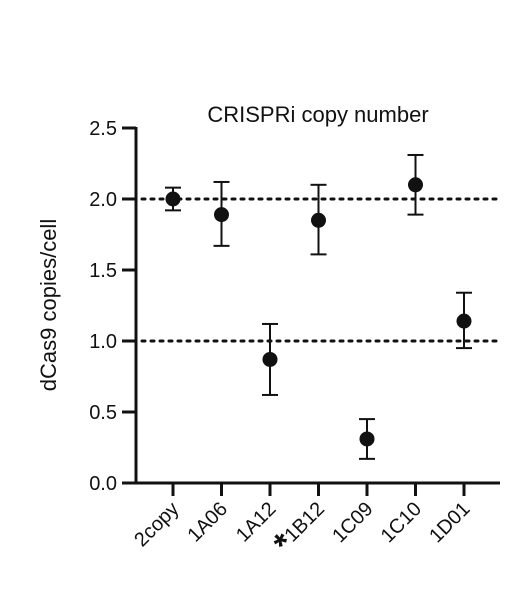 The width and height of the screenshot is (532, 603). I want to click on chart-title: CRISPRi copy number, so click(317, 114).